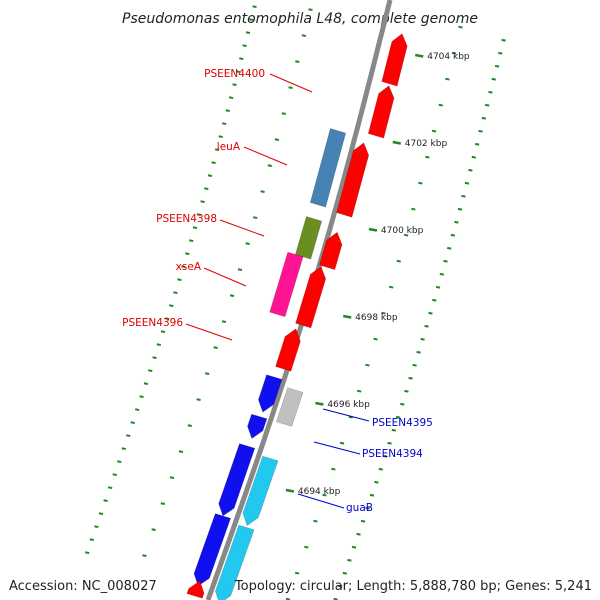 This screenshot has height=600, width=600. I want to click on gene-label: PSEEN4396, so click(152, 323).